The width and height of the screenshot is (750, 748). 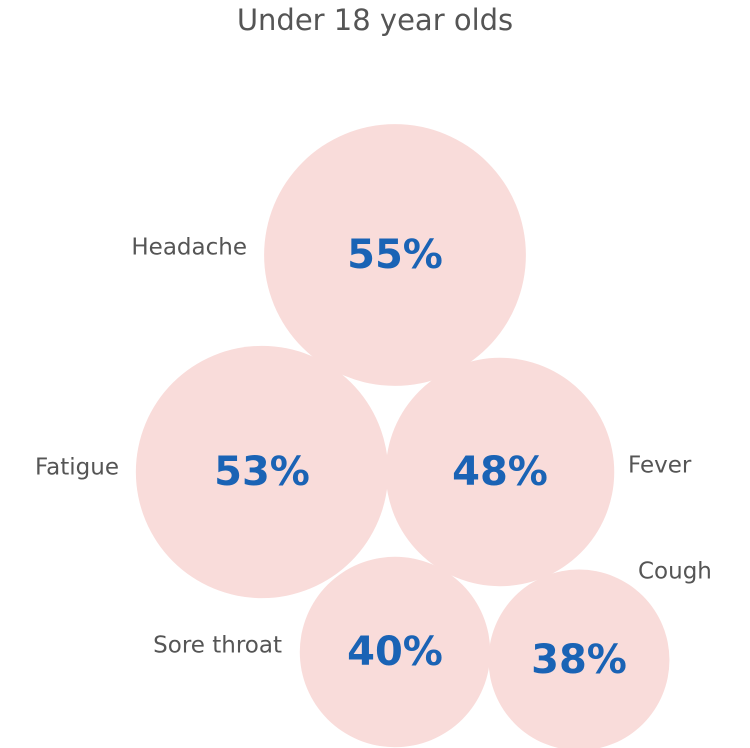 What do you see at coordinates (675, 572) in the screenshot?
I see `category-label: Cough` at bounding box center [675, 572].